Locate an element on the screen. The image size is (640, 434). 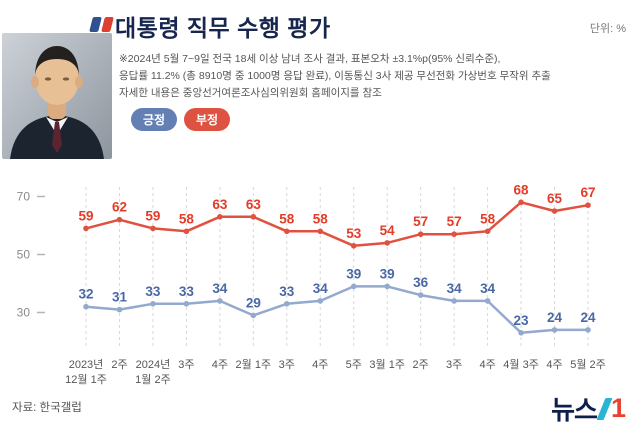
unit-label: 단위: % is located at coordinates (607, 29).